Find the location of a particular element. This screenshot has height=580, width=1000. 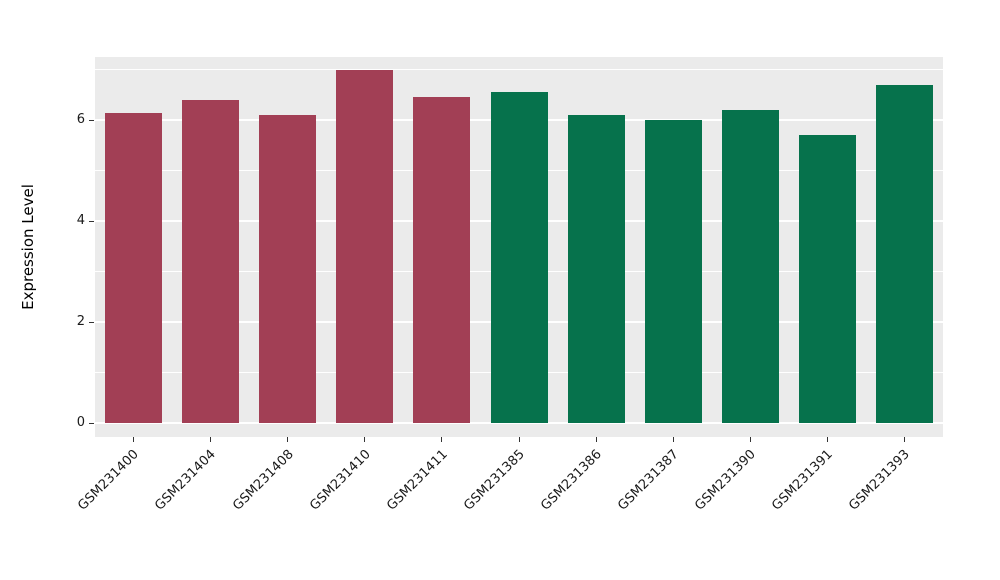

x-tick-label: GSM231393 is located at coordinates (880, 480).